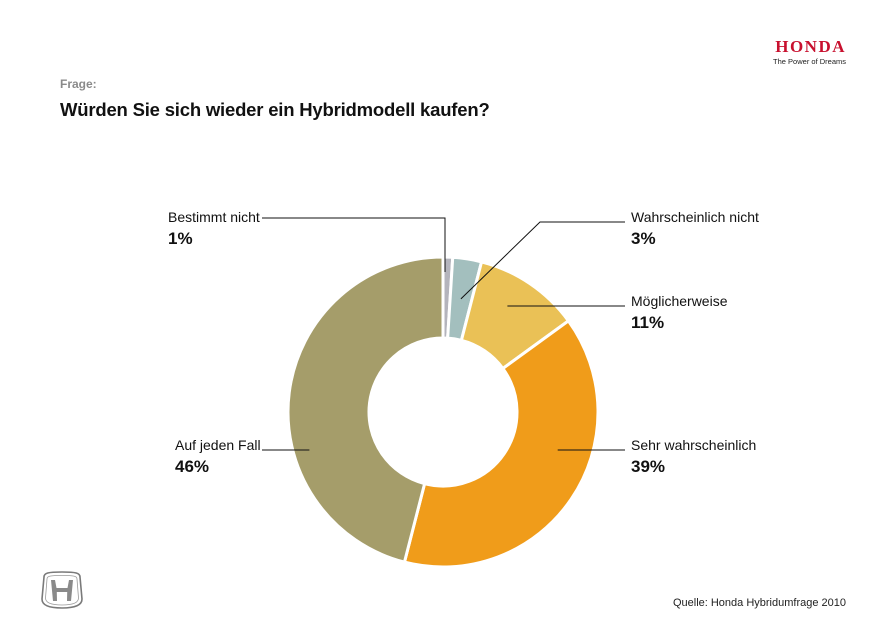  What do you see at coordinates (214, 217) in the screenshot?
I see `slice-label: Bestimmt nicht` at bounding box center [214, 217].